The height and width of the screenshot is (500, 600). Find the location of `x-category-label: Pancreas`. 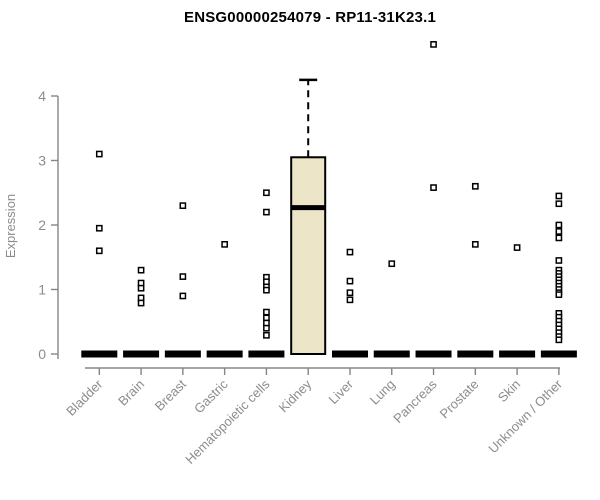

x-category-label: Pancreas is located at coordinates (415, 401).